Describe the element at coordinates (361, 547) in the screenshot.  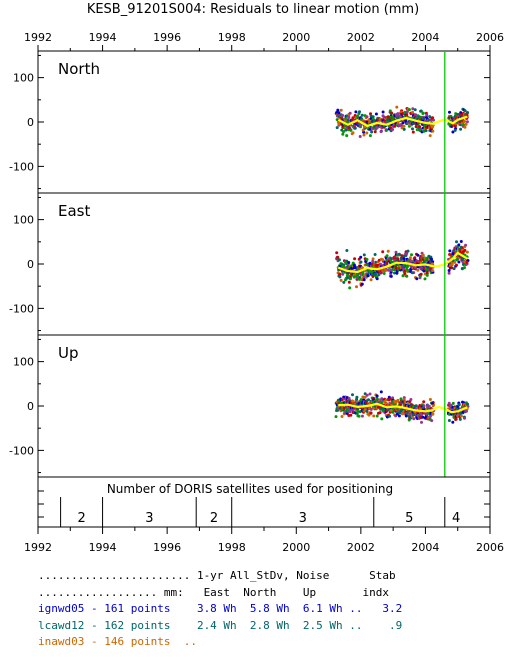
I see `bottom-x-tick-label: 2002` at that location.